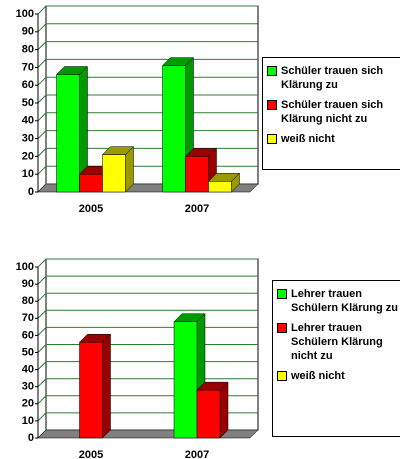 Image resolution: width=400 pixels, height=459 pixels. I want to click on legend-item: Schüler trauen sich Klärung zu, so click(333, 78).